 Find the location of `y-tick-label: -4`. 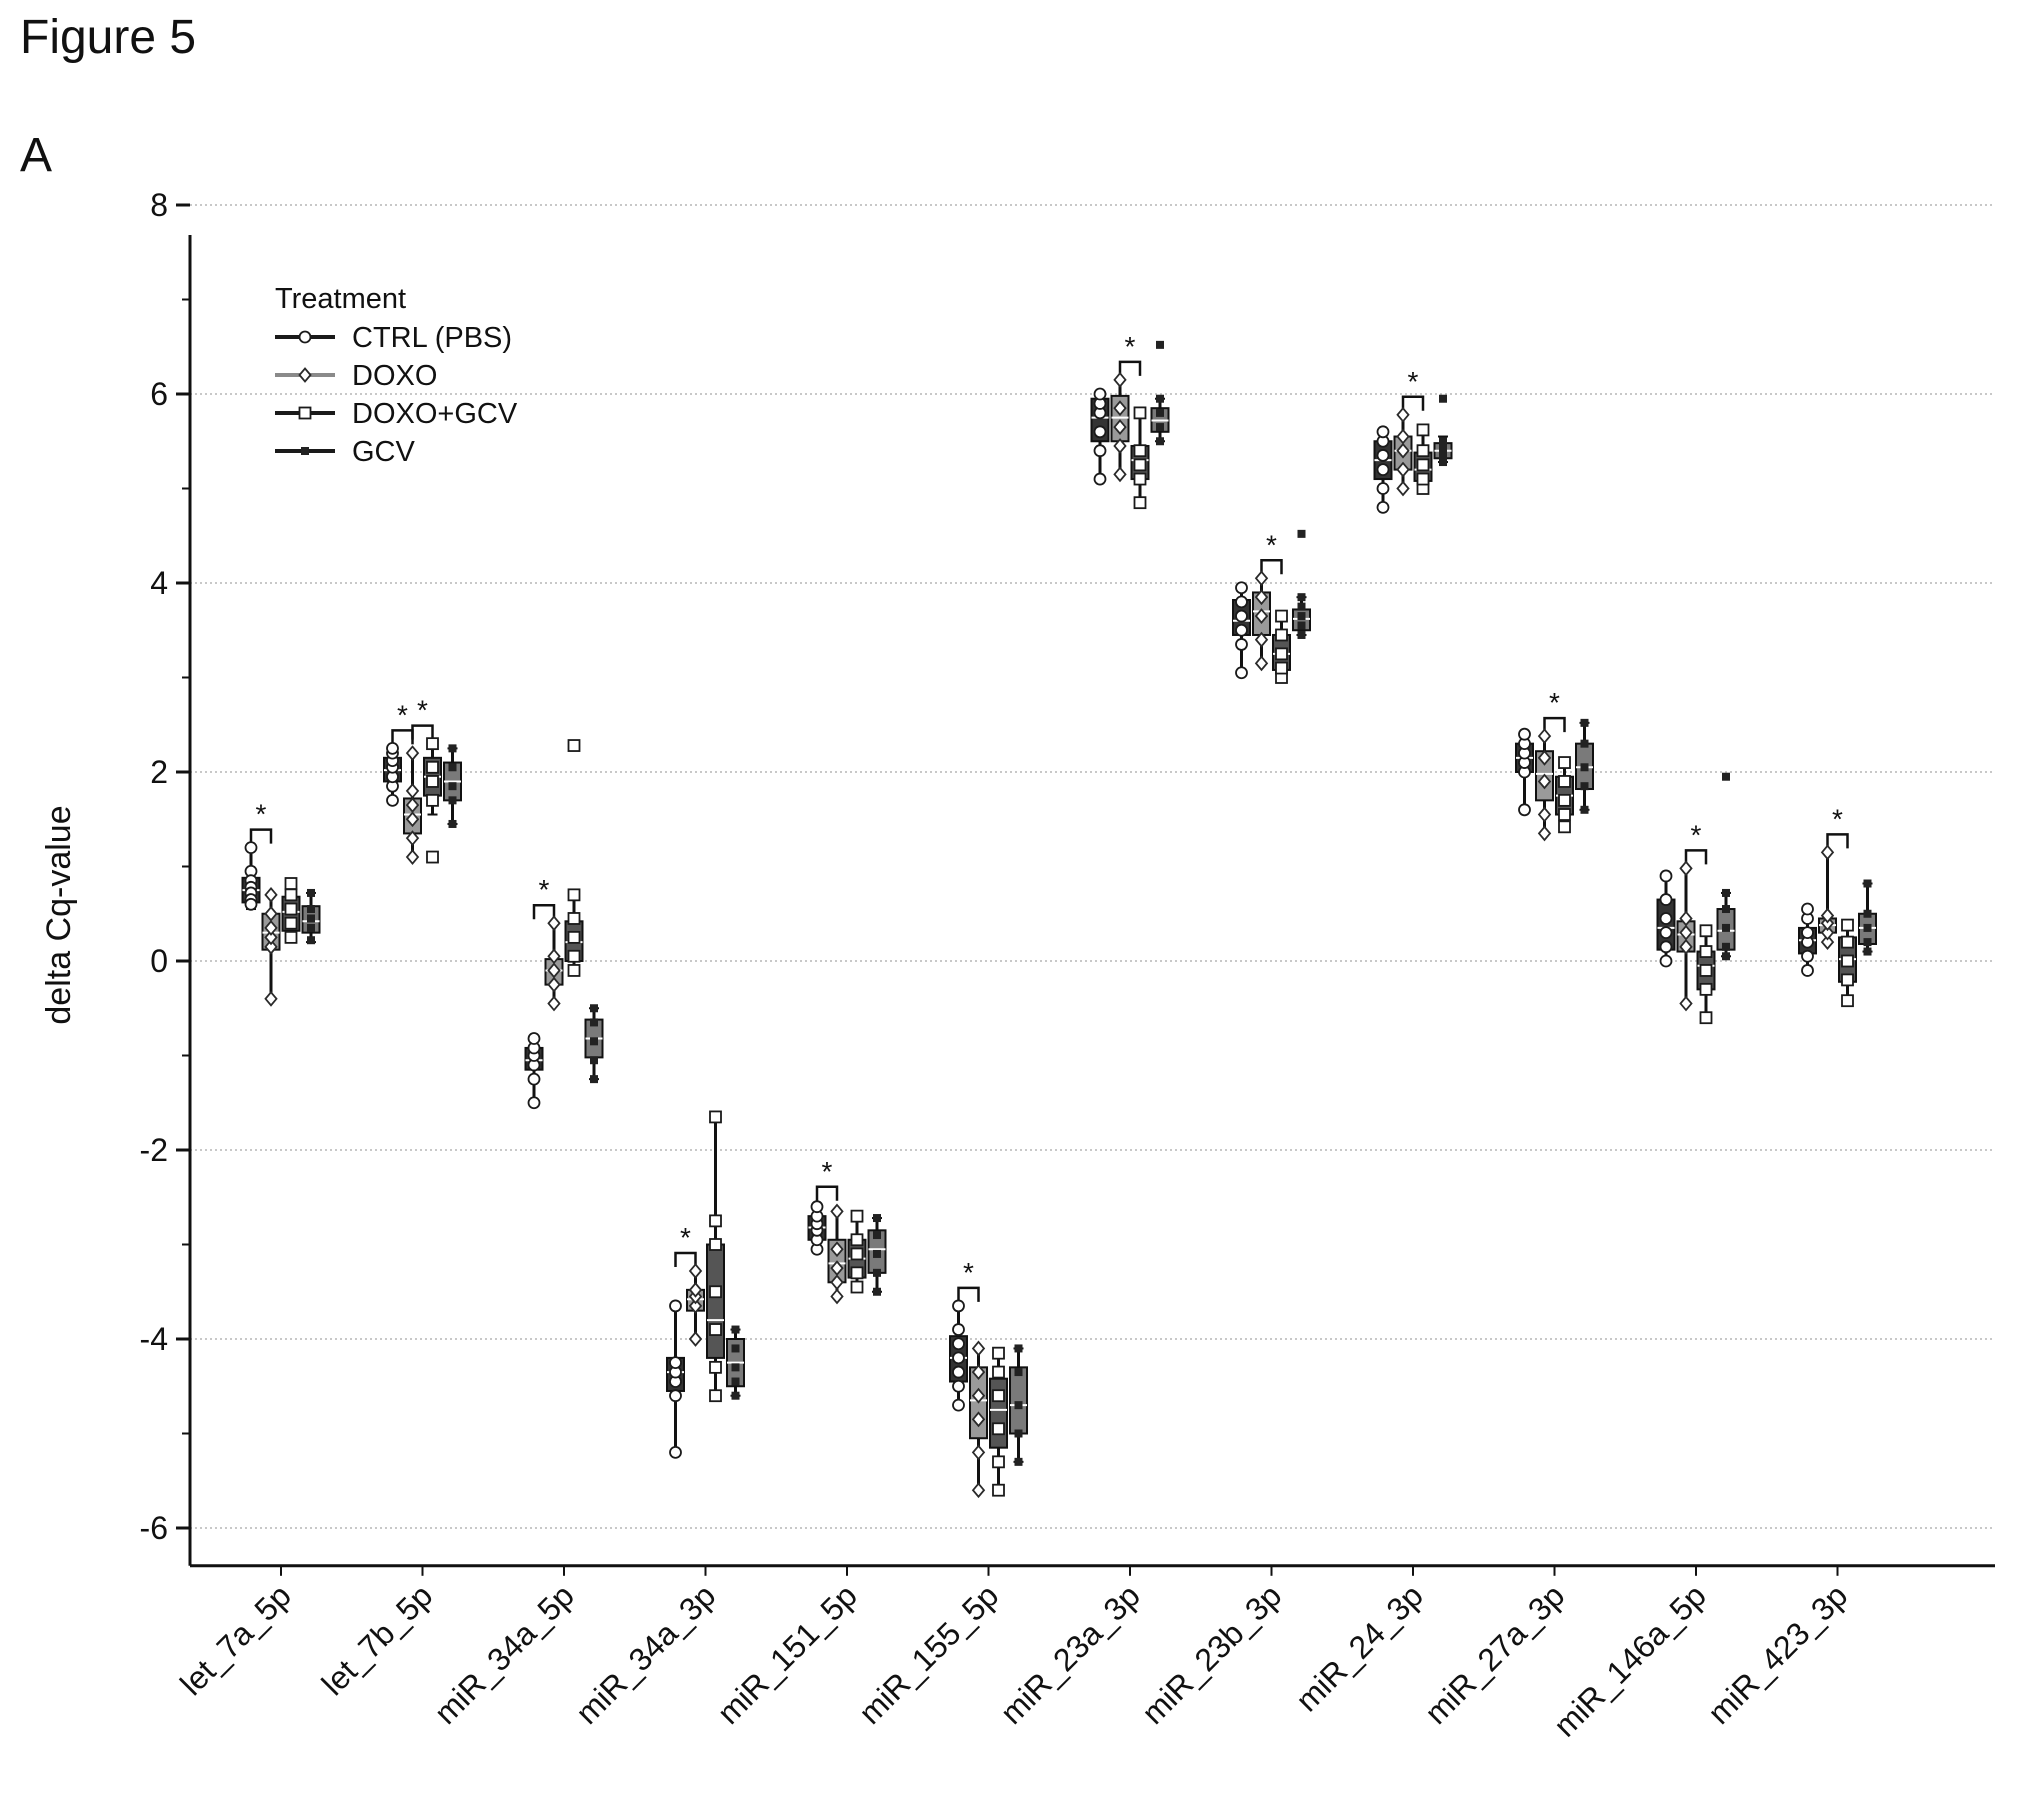

y-tick-label: -4 is located at coordinates (154, 1339).